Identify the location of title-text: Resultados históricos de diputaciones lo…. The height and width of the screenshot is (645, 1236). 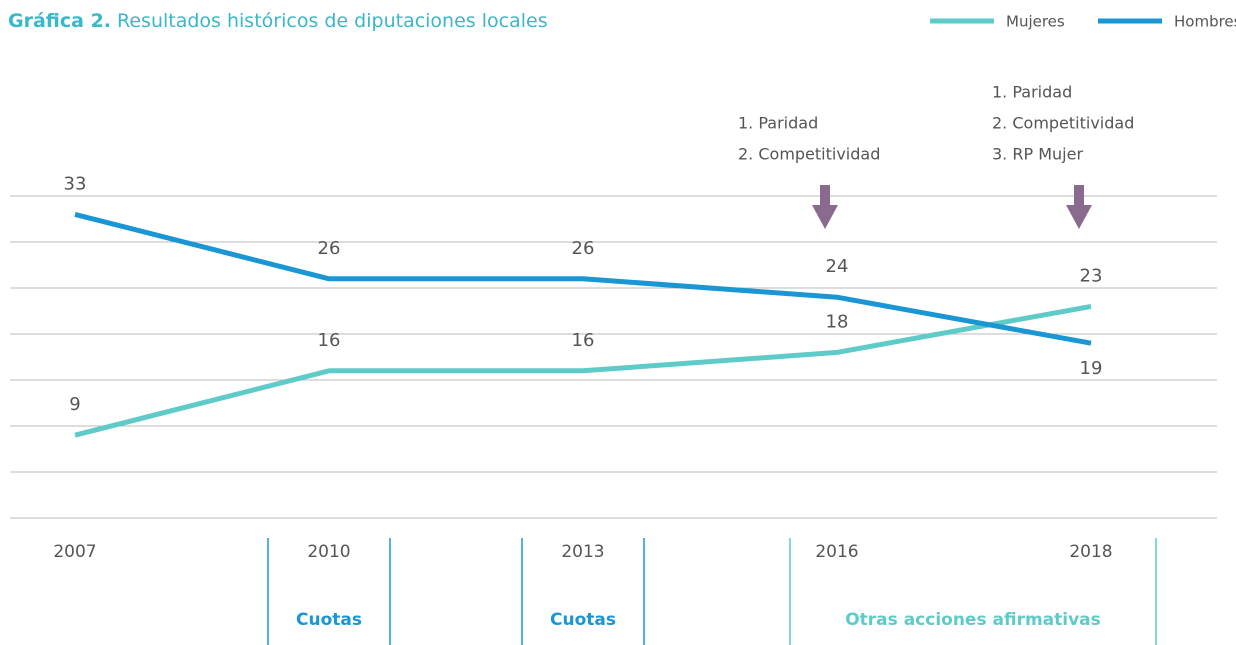
(332, 21).